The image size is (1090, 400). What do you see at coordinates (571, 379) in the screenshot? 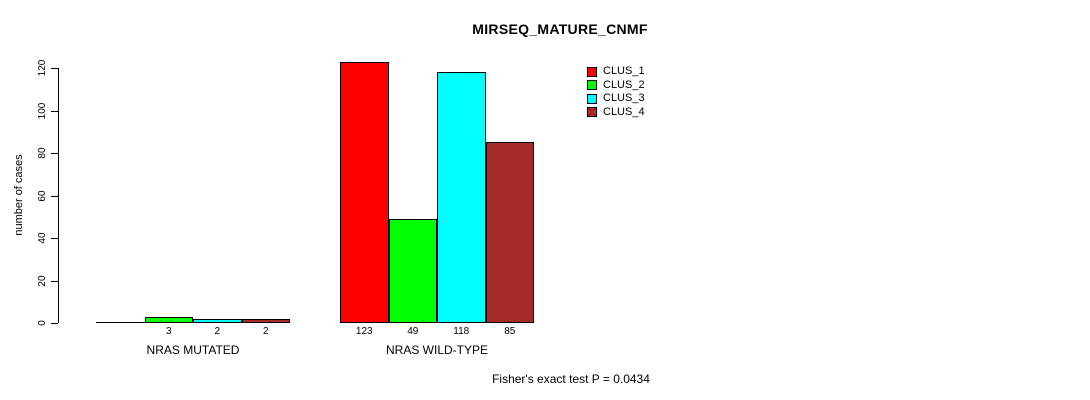
I see `fisher-test-annotation: Fisher's exact test P = 0.0434` at bounding box center [571, 379].